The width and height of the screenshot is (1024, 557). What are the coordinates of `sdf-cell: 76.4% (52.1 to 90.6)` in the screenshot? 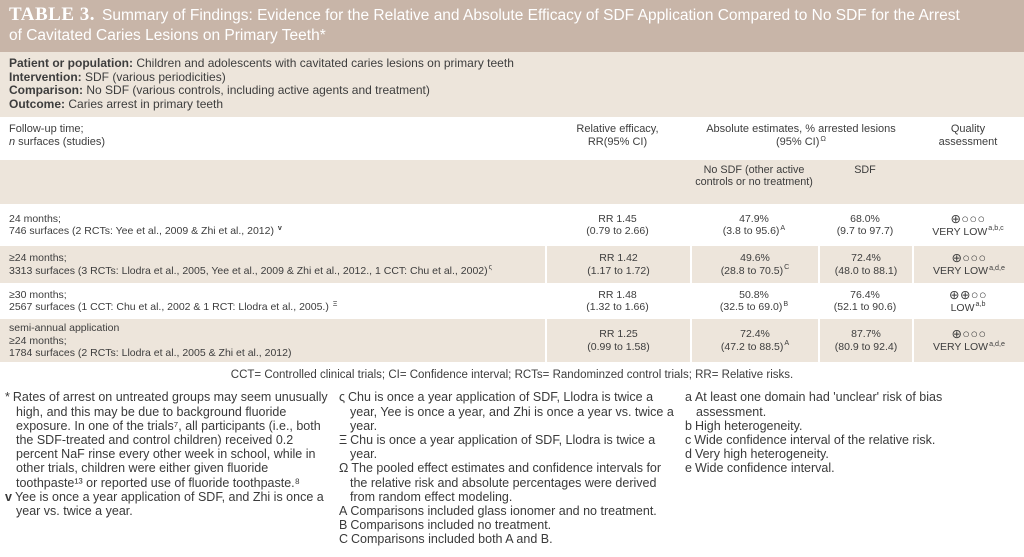 It's located at (865, 301).